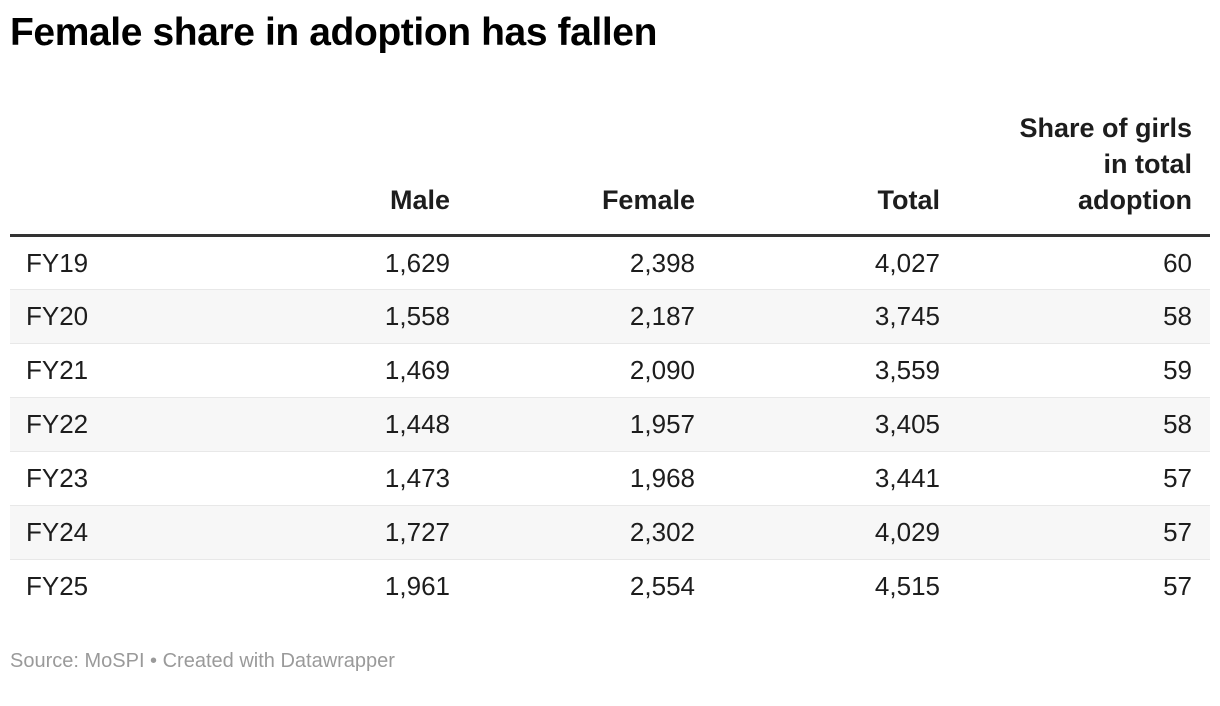 The height and width of the screenshot is (706, 1220). I want to click on table-row: FY19 1,629 2,398 4,027 60, so click(610, 263).